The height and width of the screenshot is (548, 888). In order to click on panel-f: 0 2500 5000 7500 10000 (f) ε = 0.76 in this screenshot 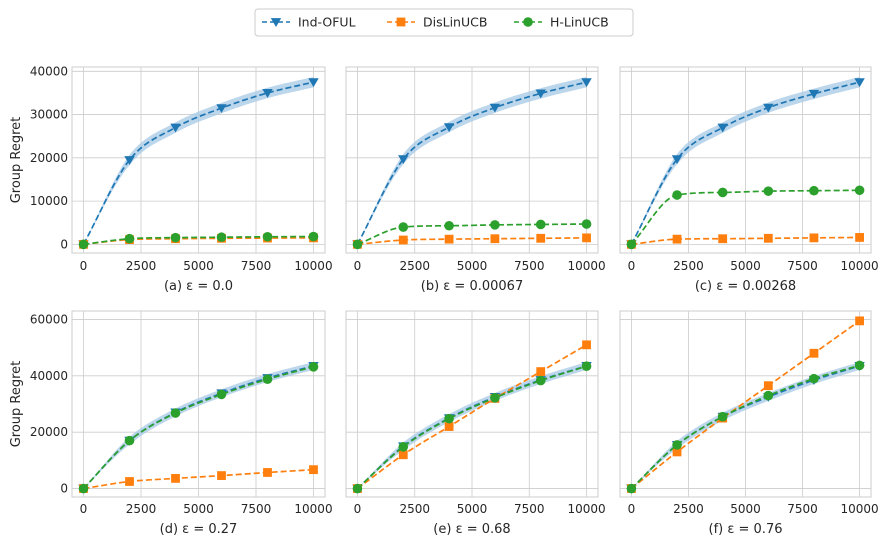, I will do `click(749, 423)`.